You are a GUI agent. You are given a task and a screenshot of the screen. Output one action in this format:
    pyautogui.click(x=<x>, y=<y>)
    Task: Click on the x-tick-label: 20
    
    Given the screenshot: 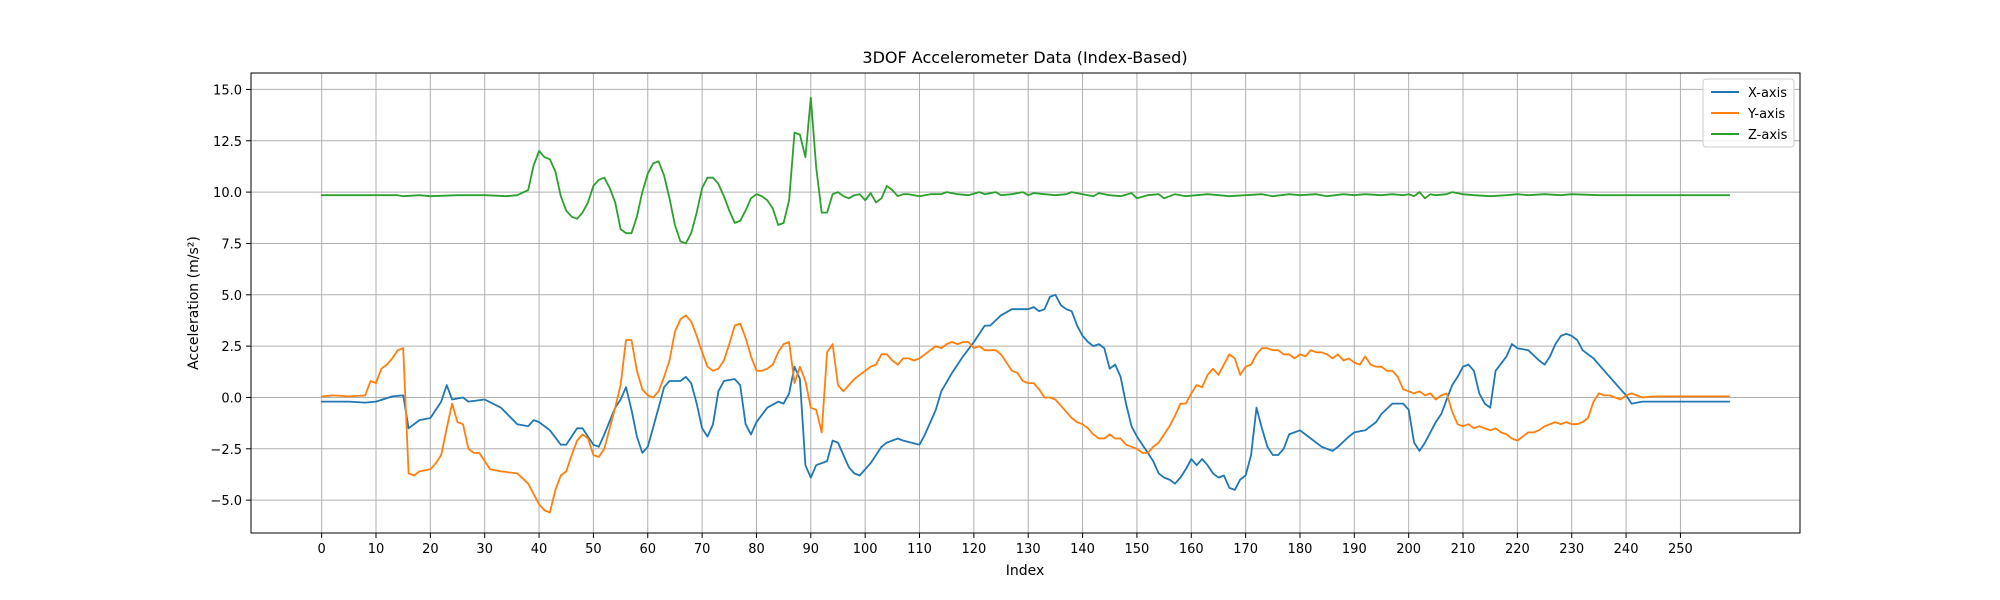 What is the action you would take?
    pyautogui.click(x=430, y=549)
    